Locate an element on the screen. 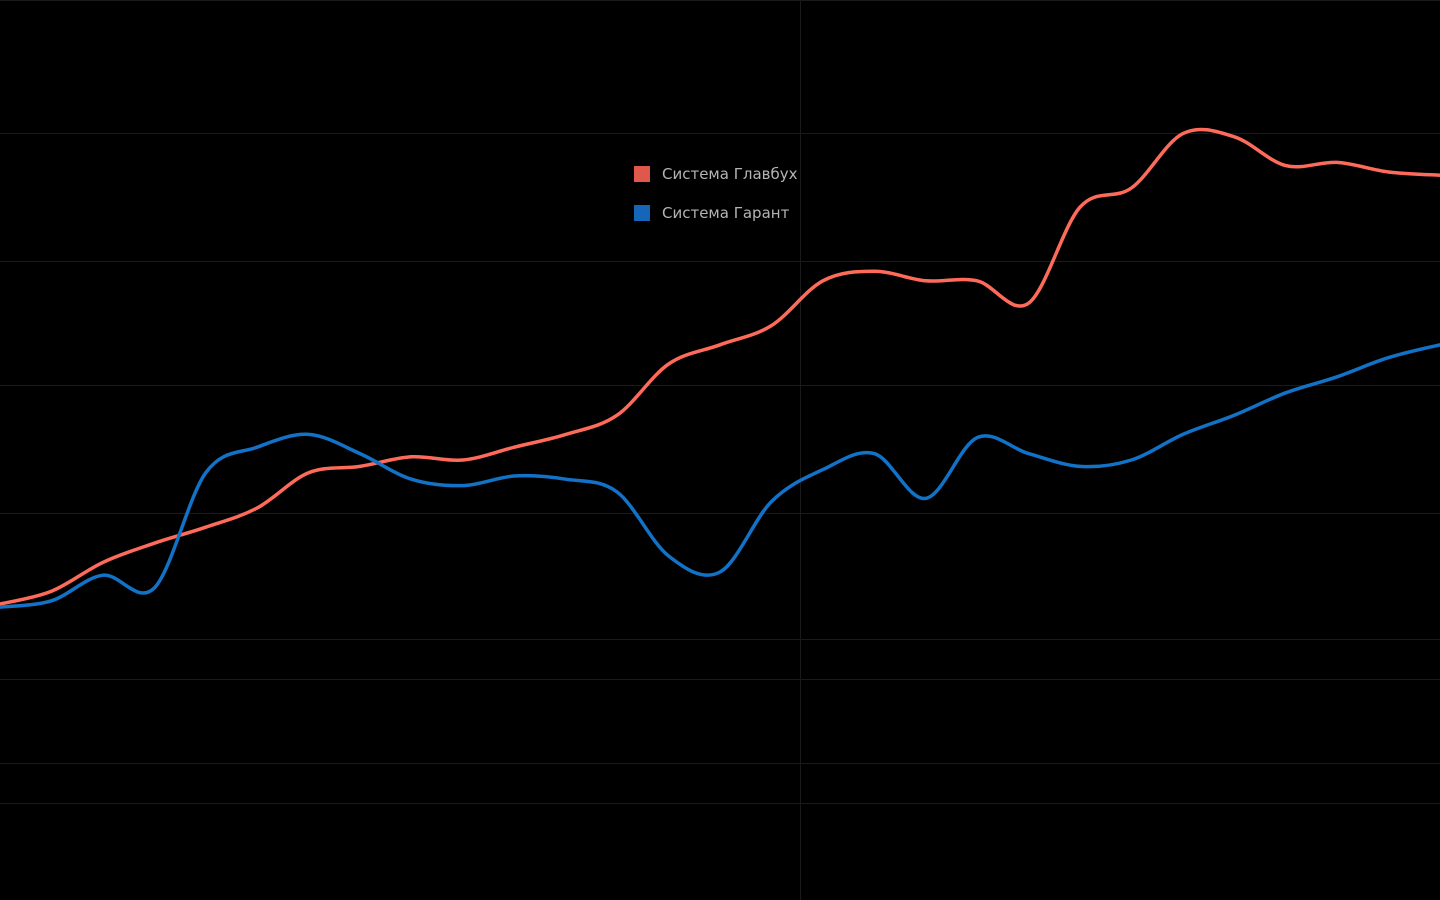 Image resolution: width=1440 pixels, height=900 pixels. legend-swatch-glavbukh is located at coordinates (642, 174).